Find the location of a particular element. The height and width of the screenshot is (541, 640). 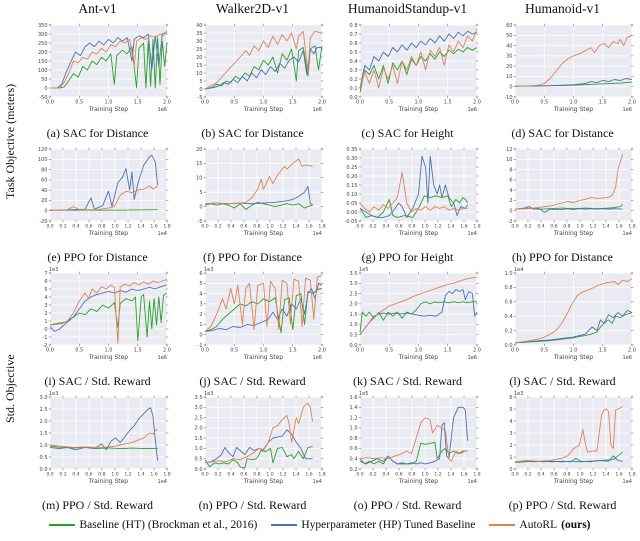

chart-caption-k: (k) SAC / Std. Reward is located at coordinates (407, 381).